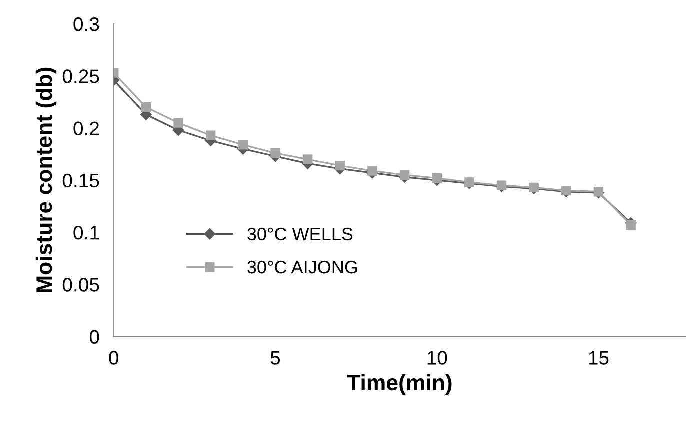 The width and height of the screenshot is (686, 429). Describe the element at coordinates (300, 234) in the screenshot. I see `legend-label: 30°C WELLS` at that location.